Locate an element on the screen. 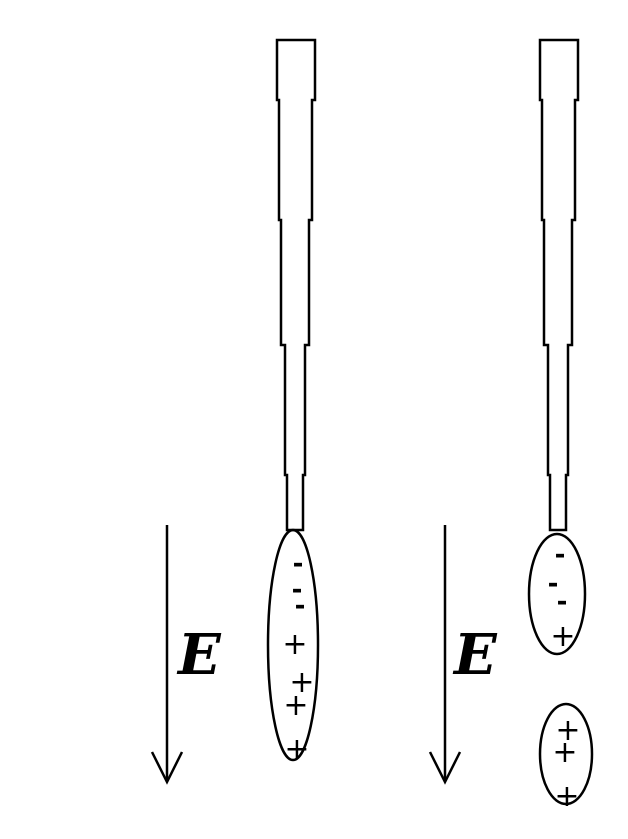  left-charge-6: + is located at coordinates (295, 705).